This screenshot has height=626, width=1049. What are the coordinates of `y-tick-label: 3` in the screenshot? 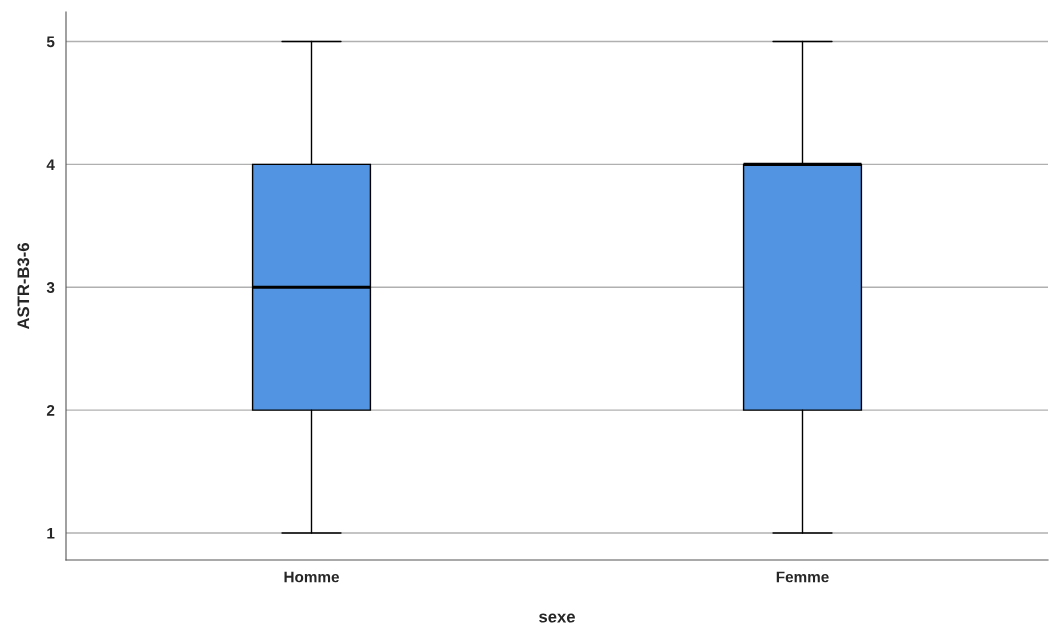 It's located at (50, 287).